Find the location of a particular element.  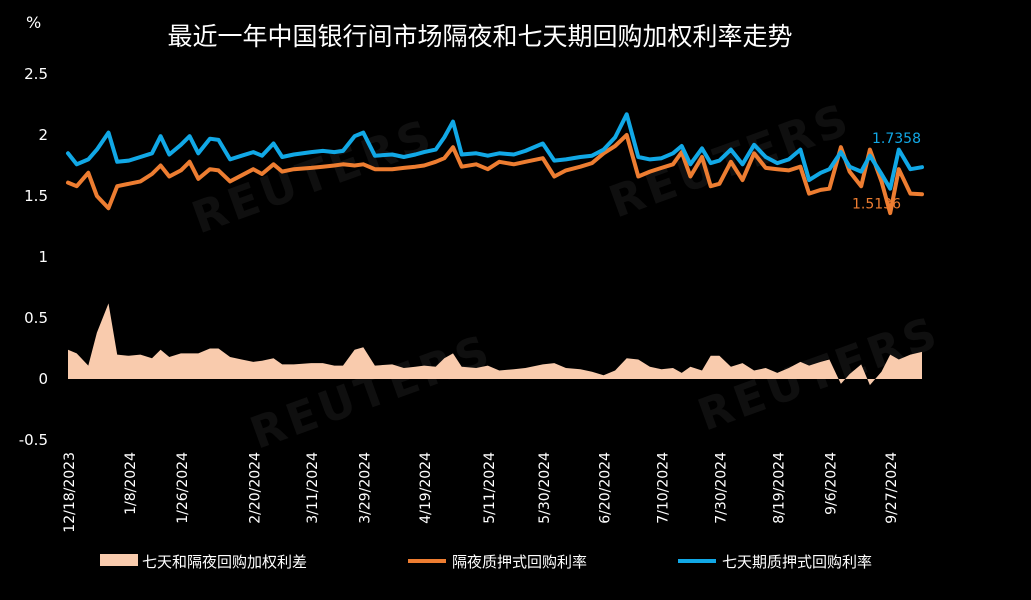

y-axis-unit-label: % is located at coordinates (33, 22).